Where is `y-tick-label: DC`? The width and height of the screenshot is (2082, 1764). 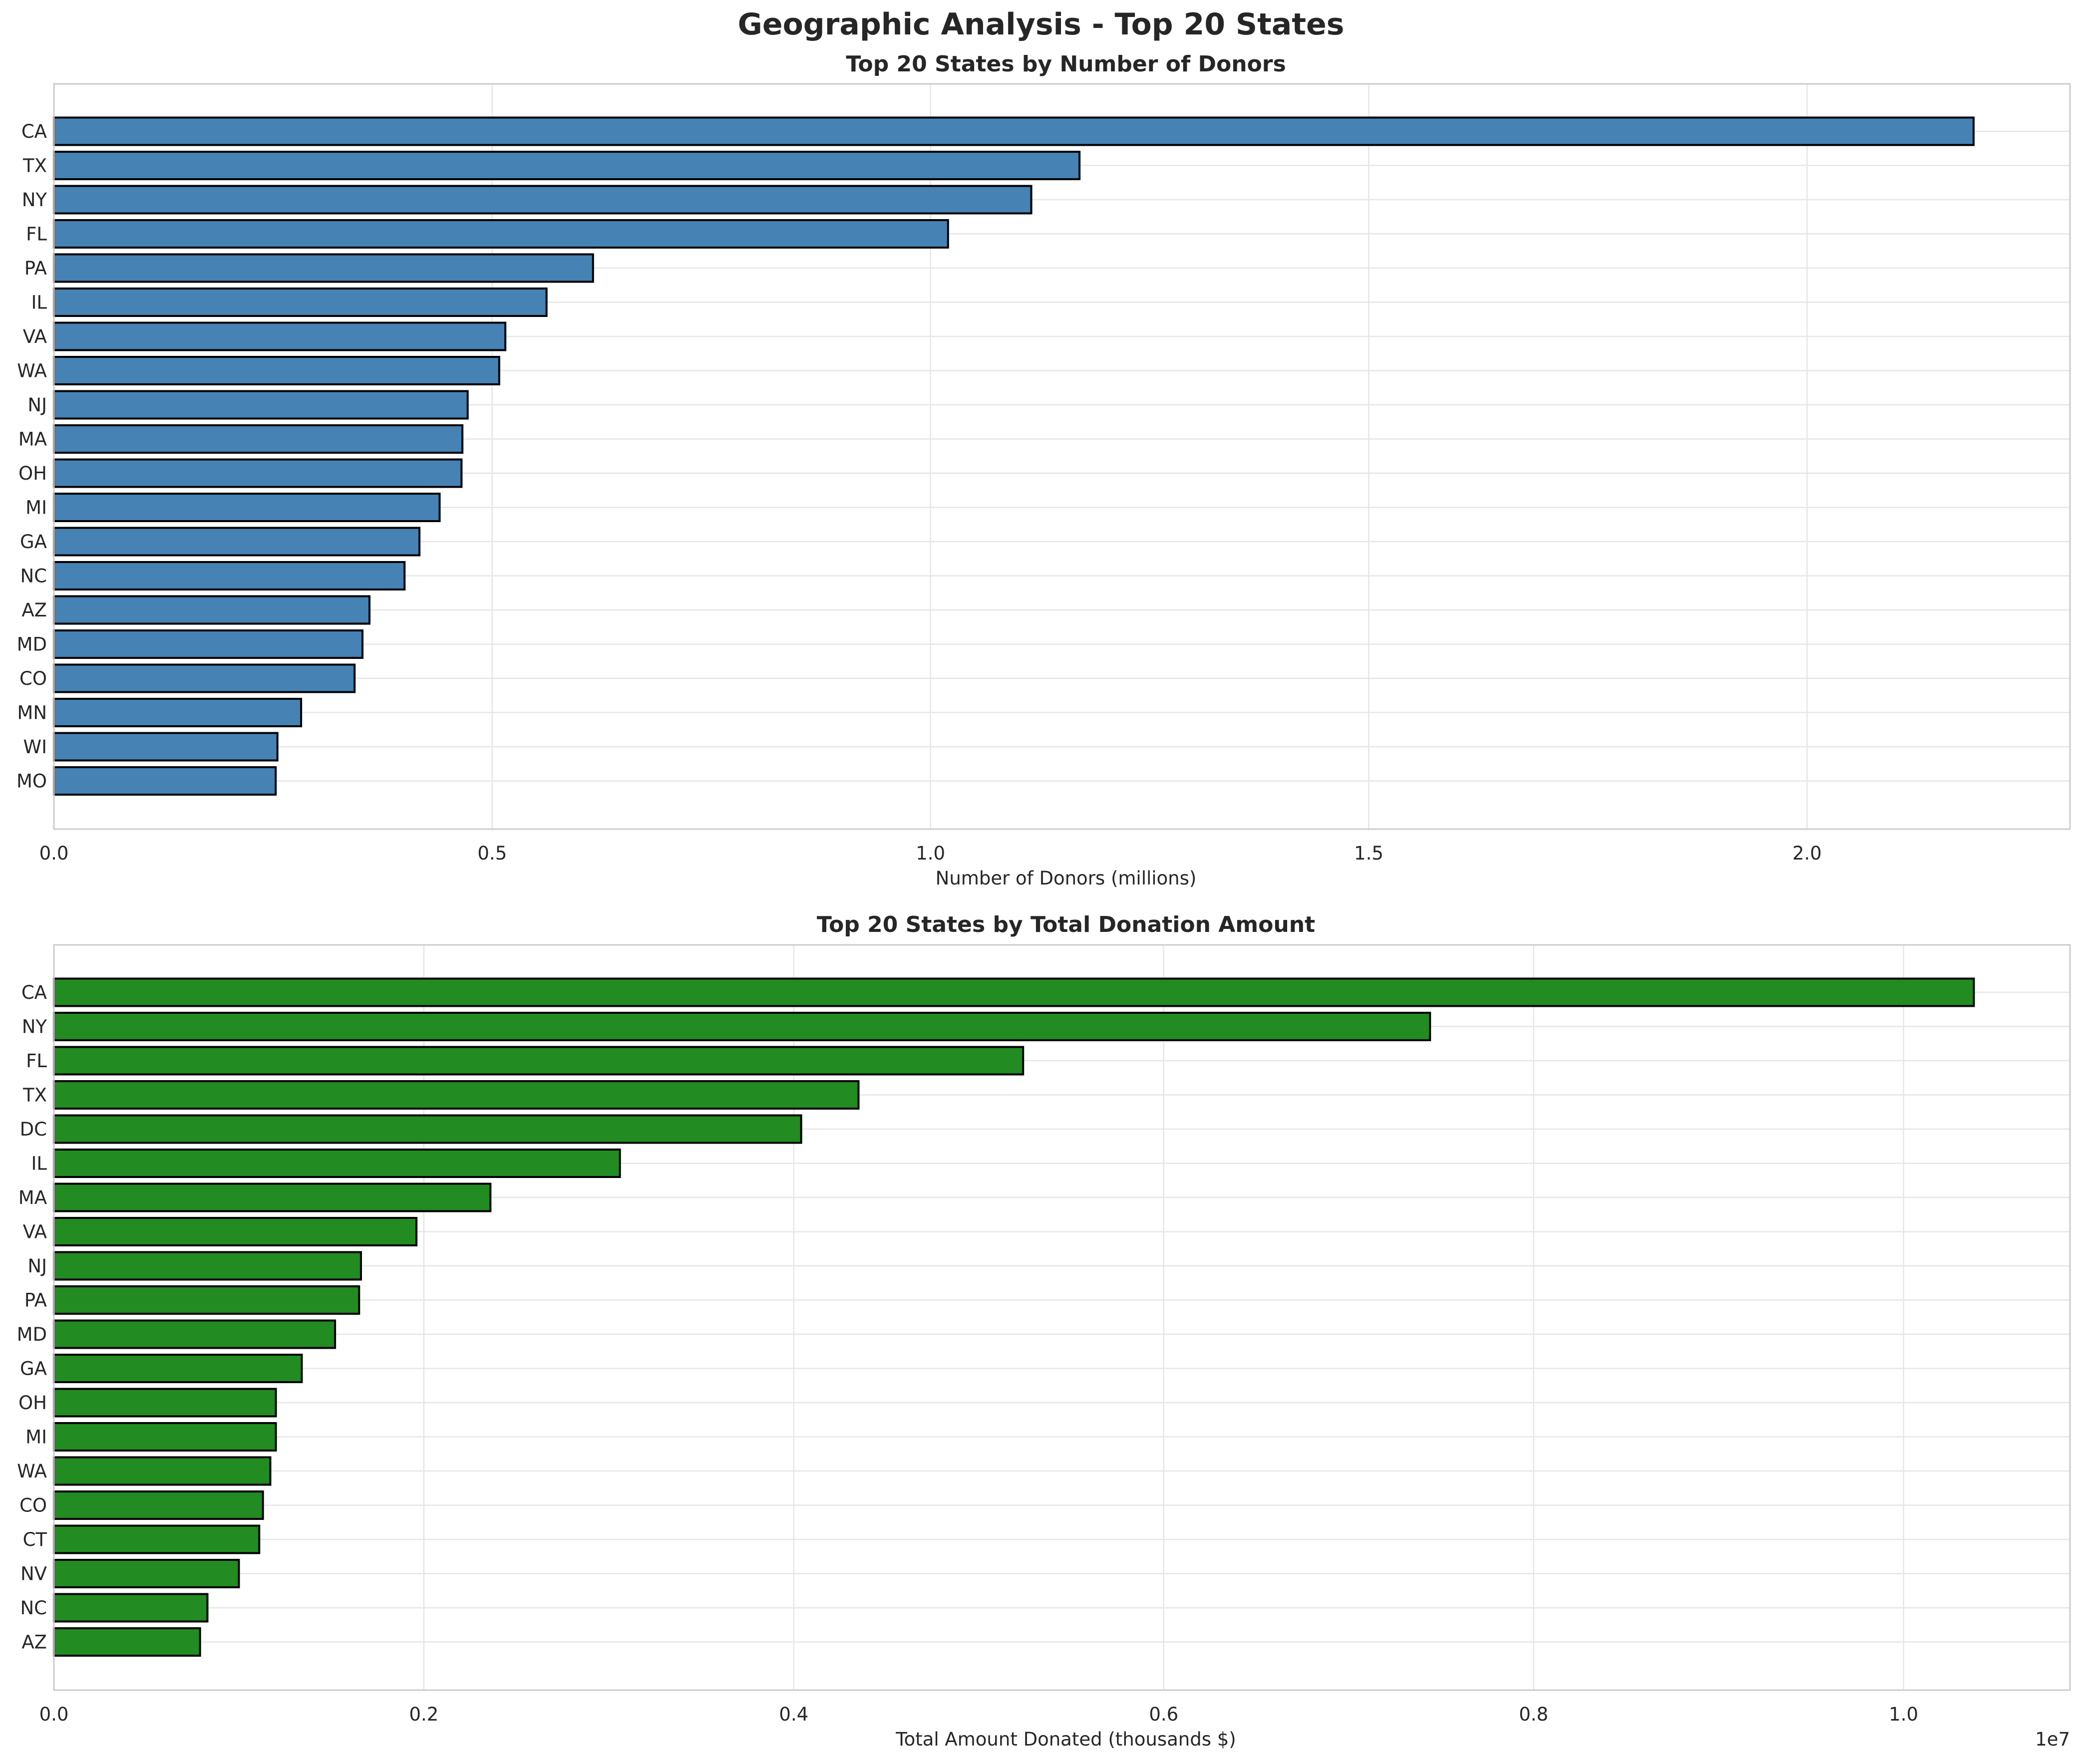
y-tick-label: DC is located at coordinates (33, 1129).